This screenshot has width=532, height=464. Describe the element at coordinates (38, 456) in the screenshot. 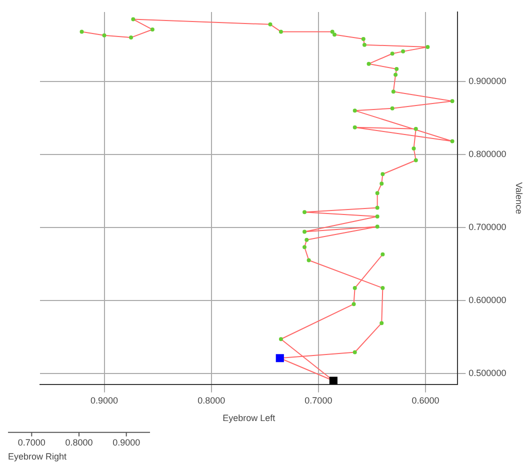

I see `x2-axis-title: Eyebrow Right` at that location.